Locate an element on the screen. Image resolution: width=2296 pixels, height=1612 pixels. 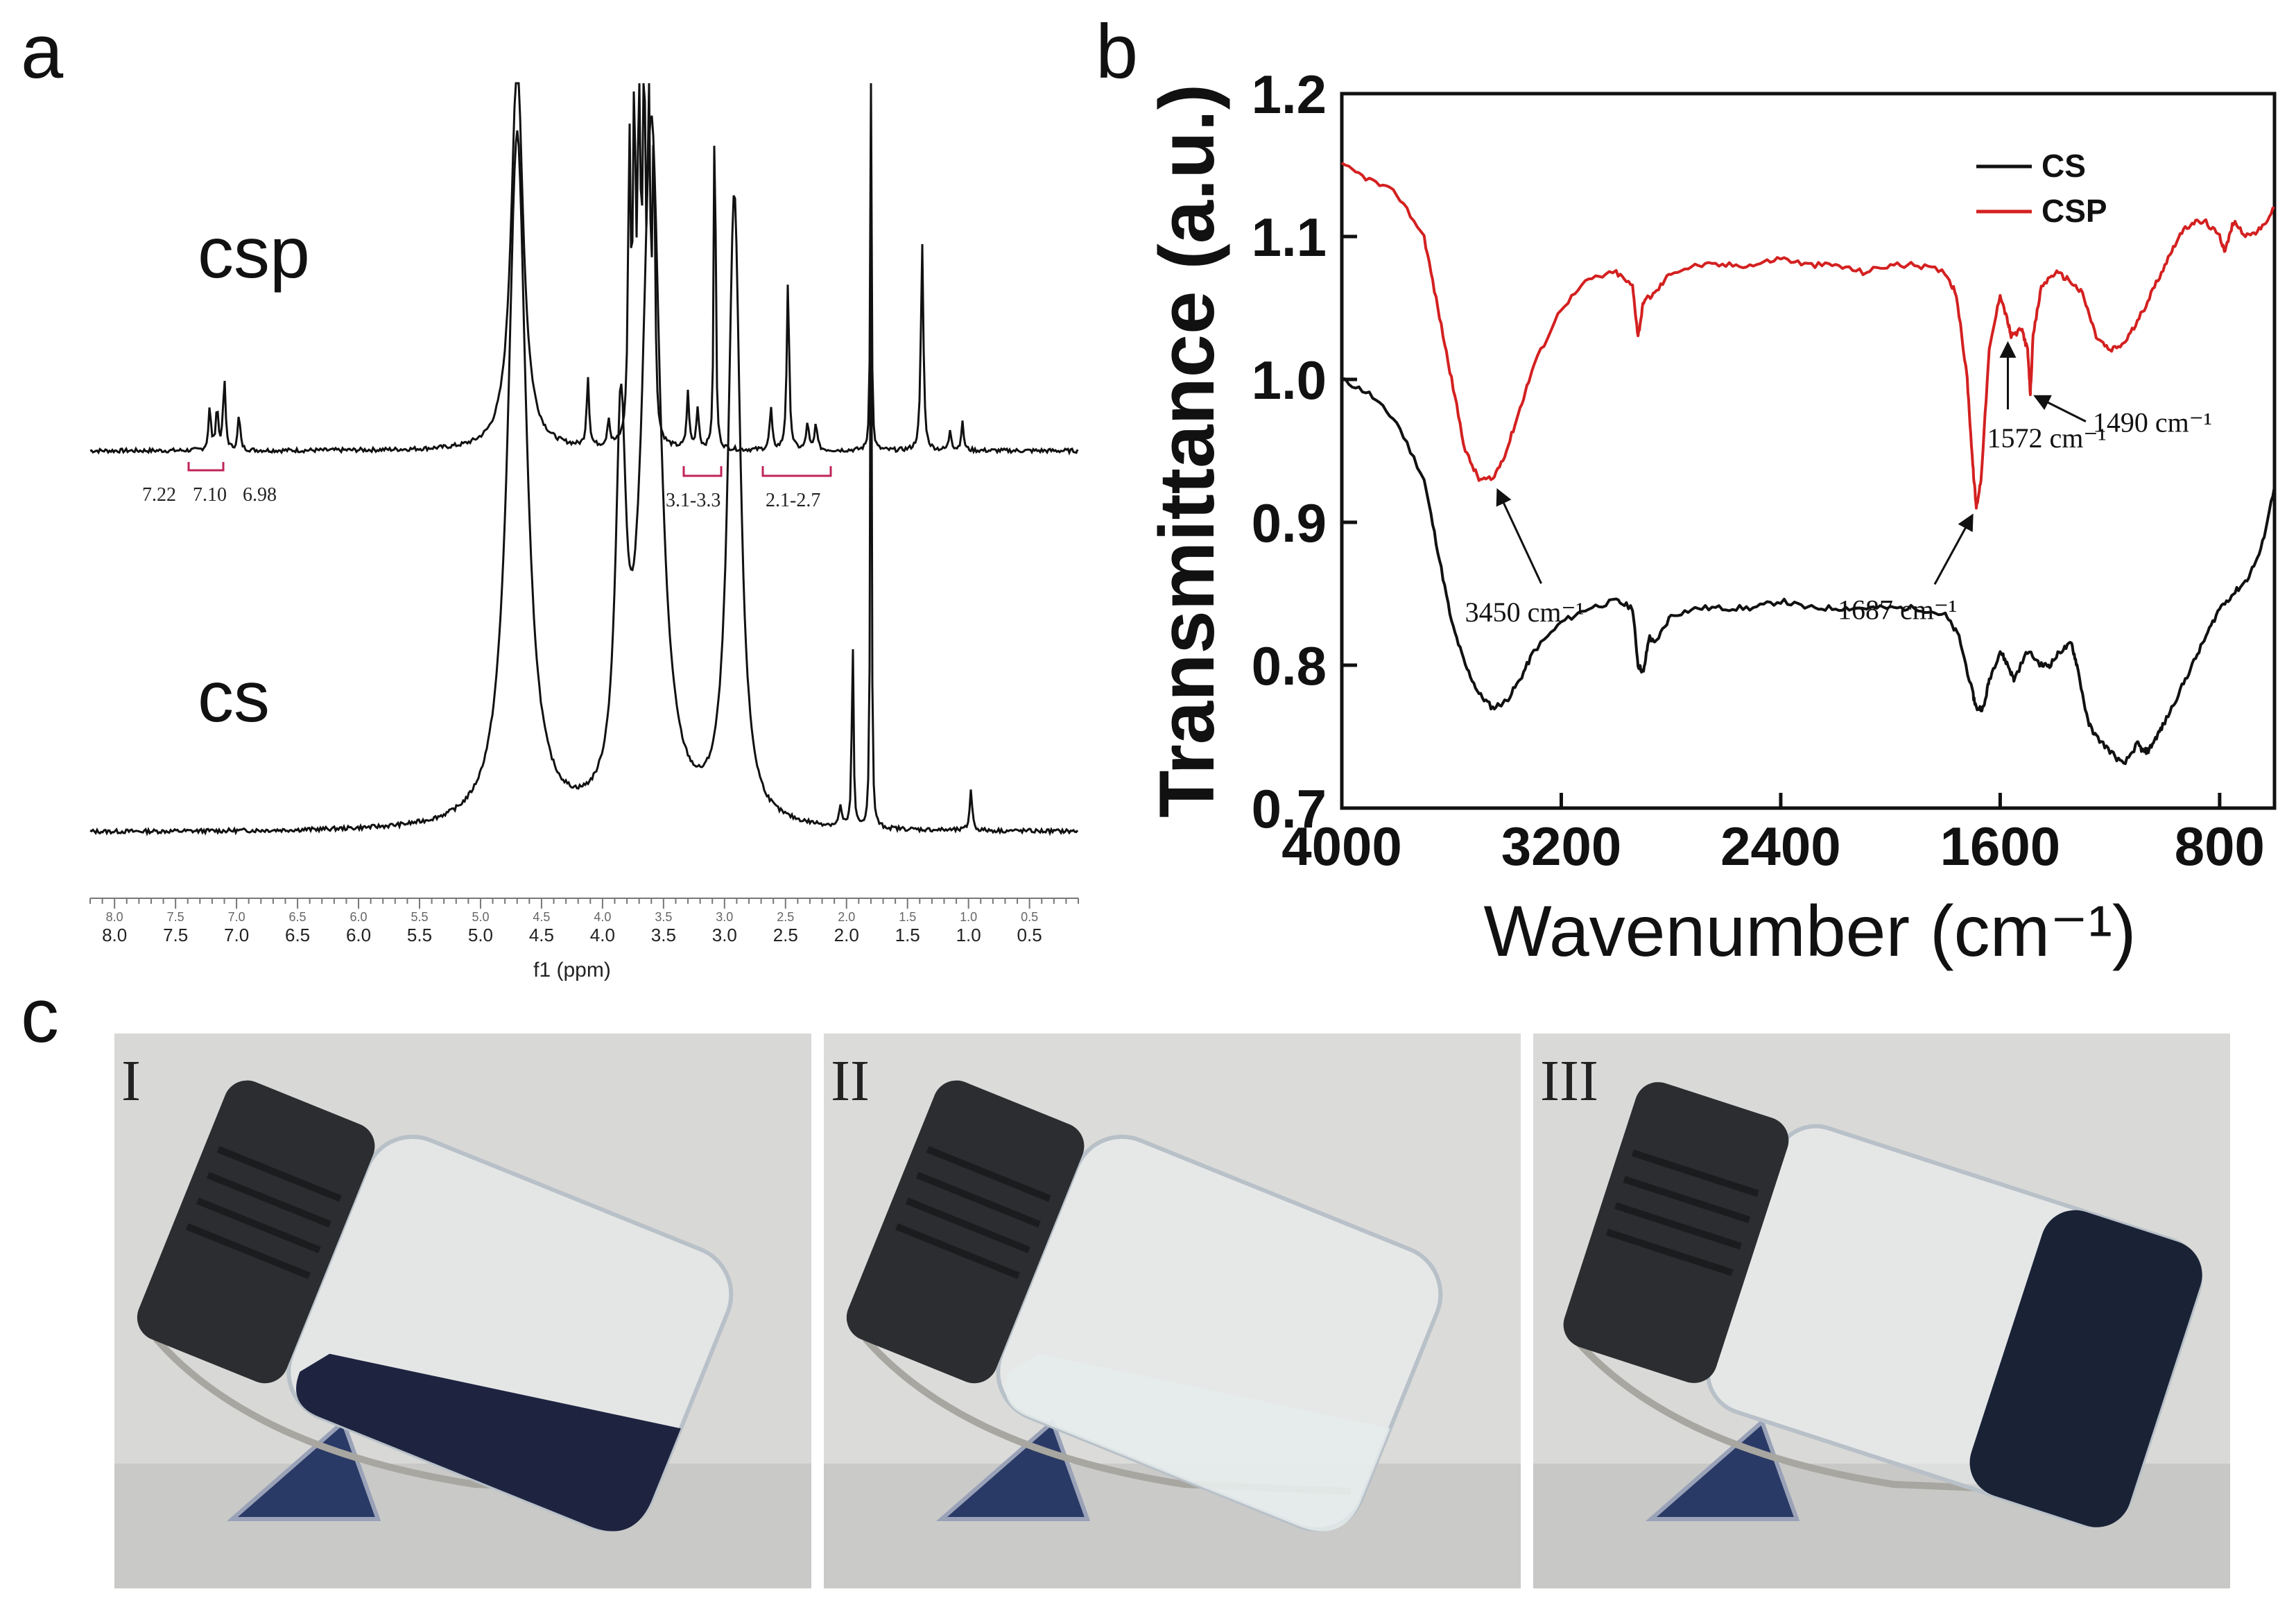
ftir-y-tick-label: 0.9 is located at coordinates (1289, 523).